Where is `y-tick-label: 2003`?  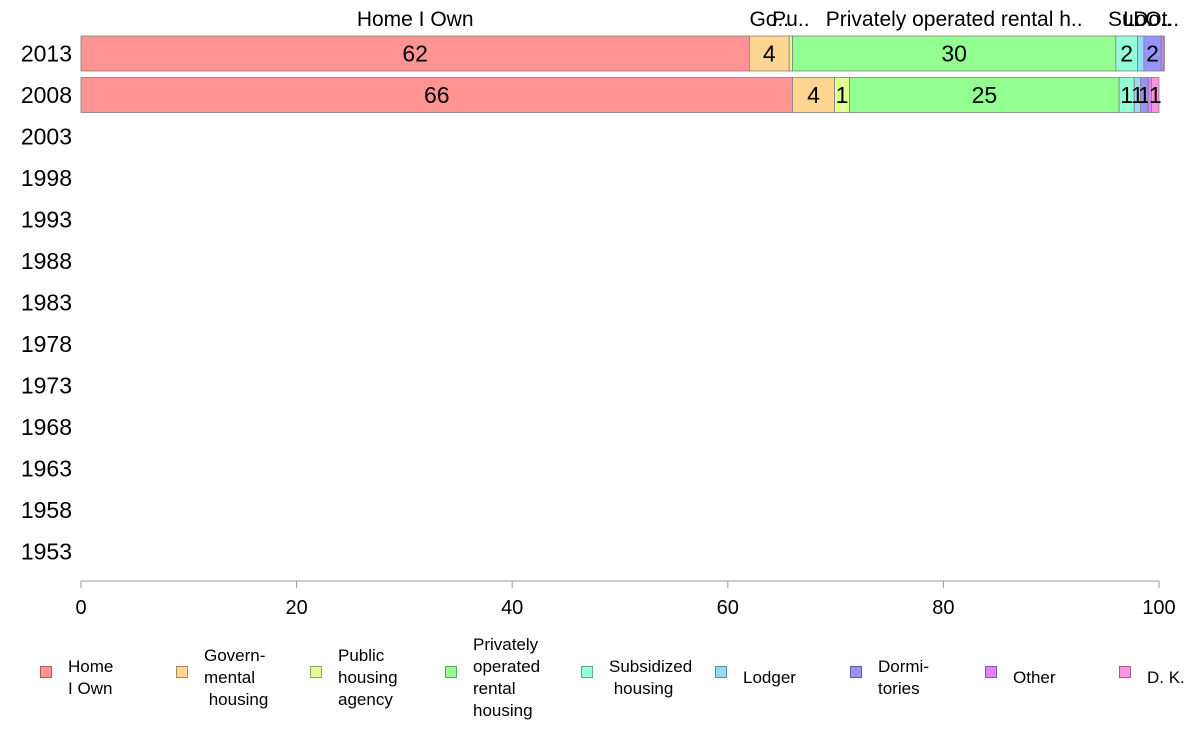
y-tick-label: 2003 is located at coordinates (46, 137).